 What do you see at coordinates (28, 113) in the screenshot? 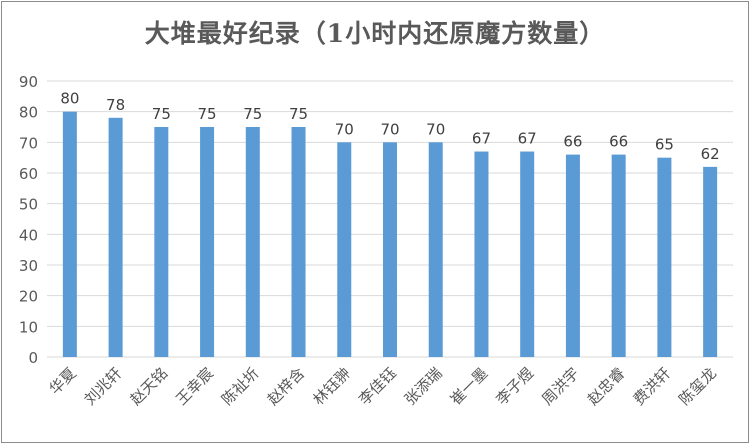
I see `y-tick-label: 80` at bounding box center [28, 113].